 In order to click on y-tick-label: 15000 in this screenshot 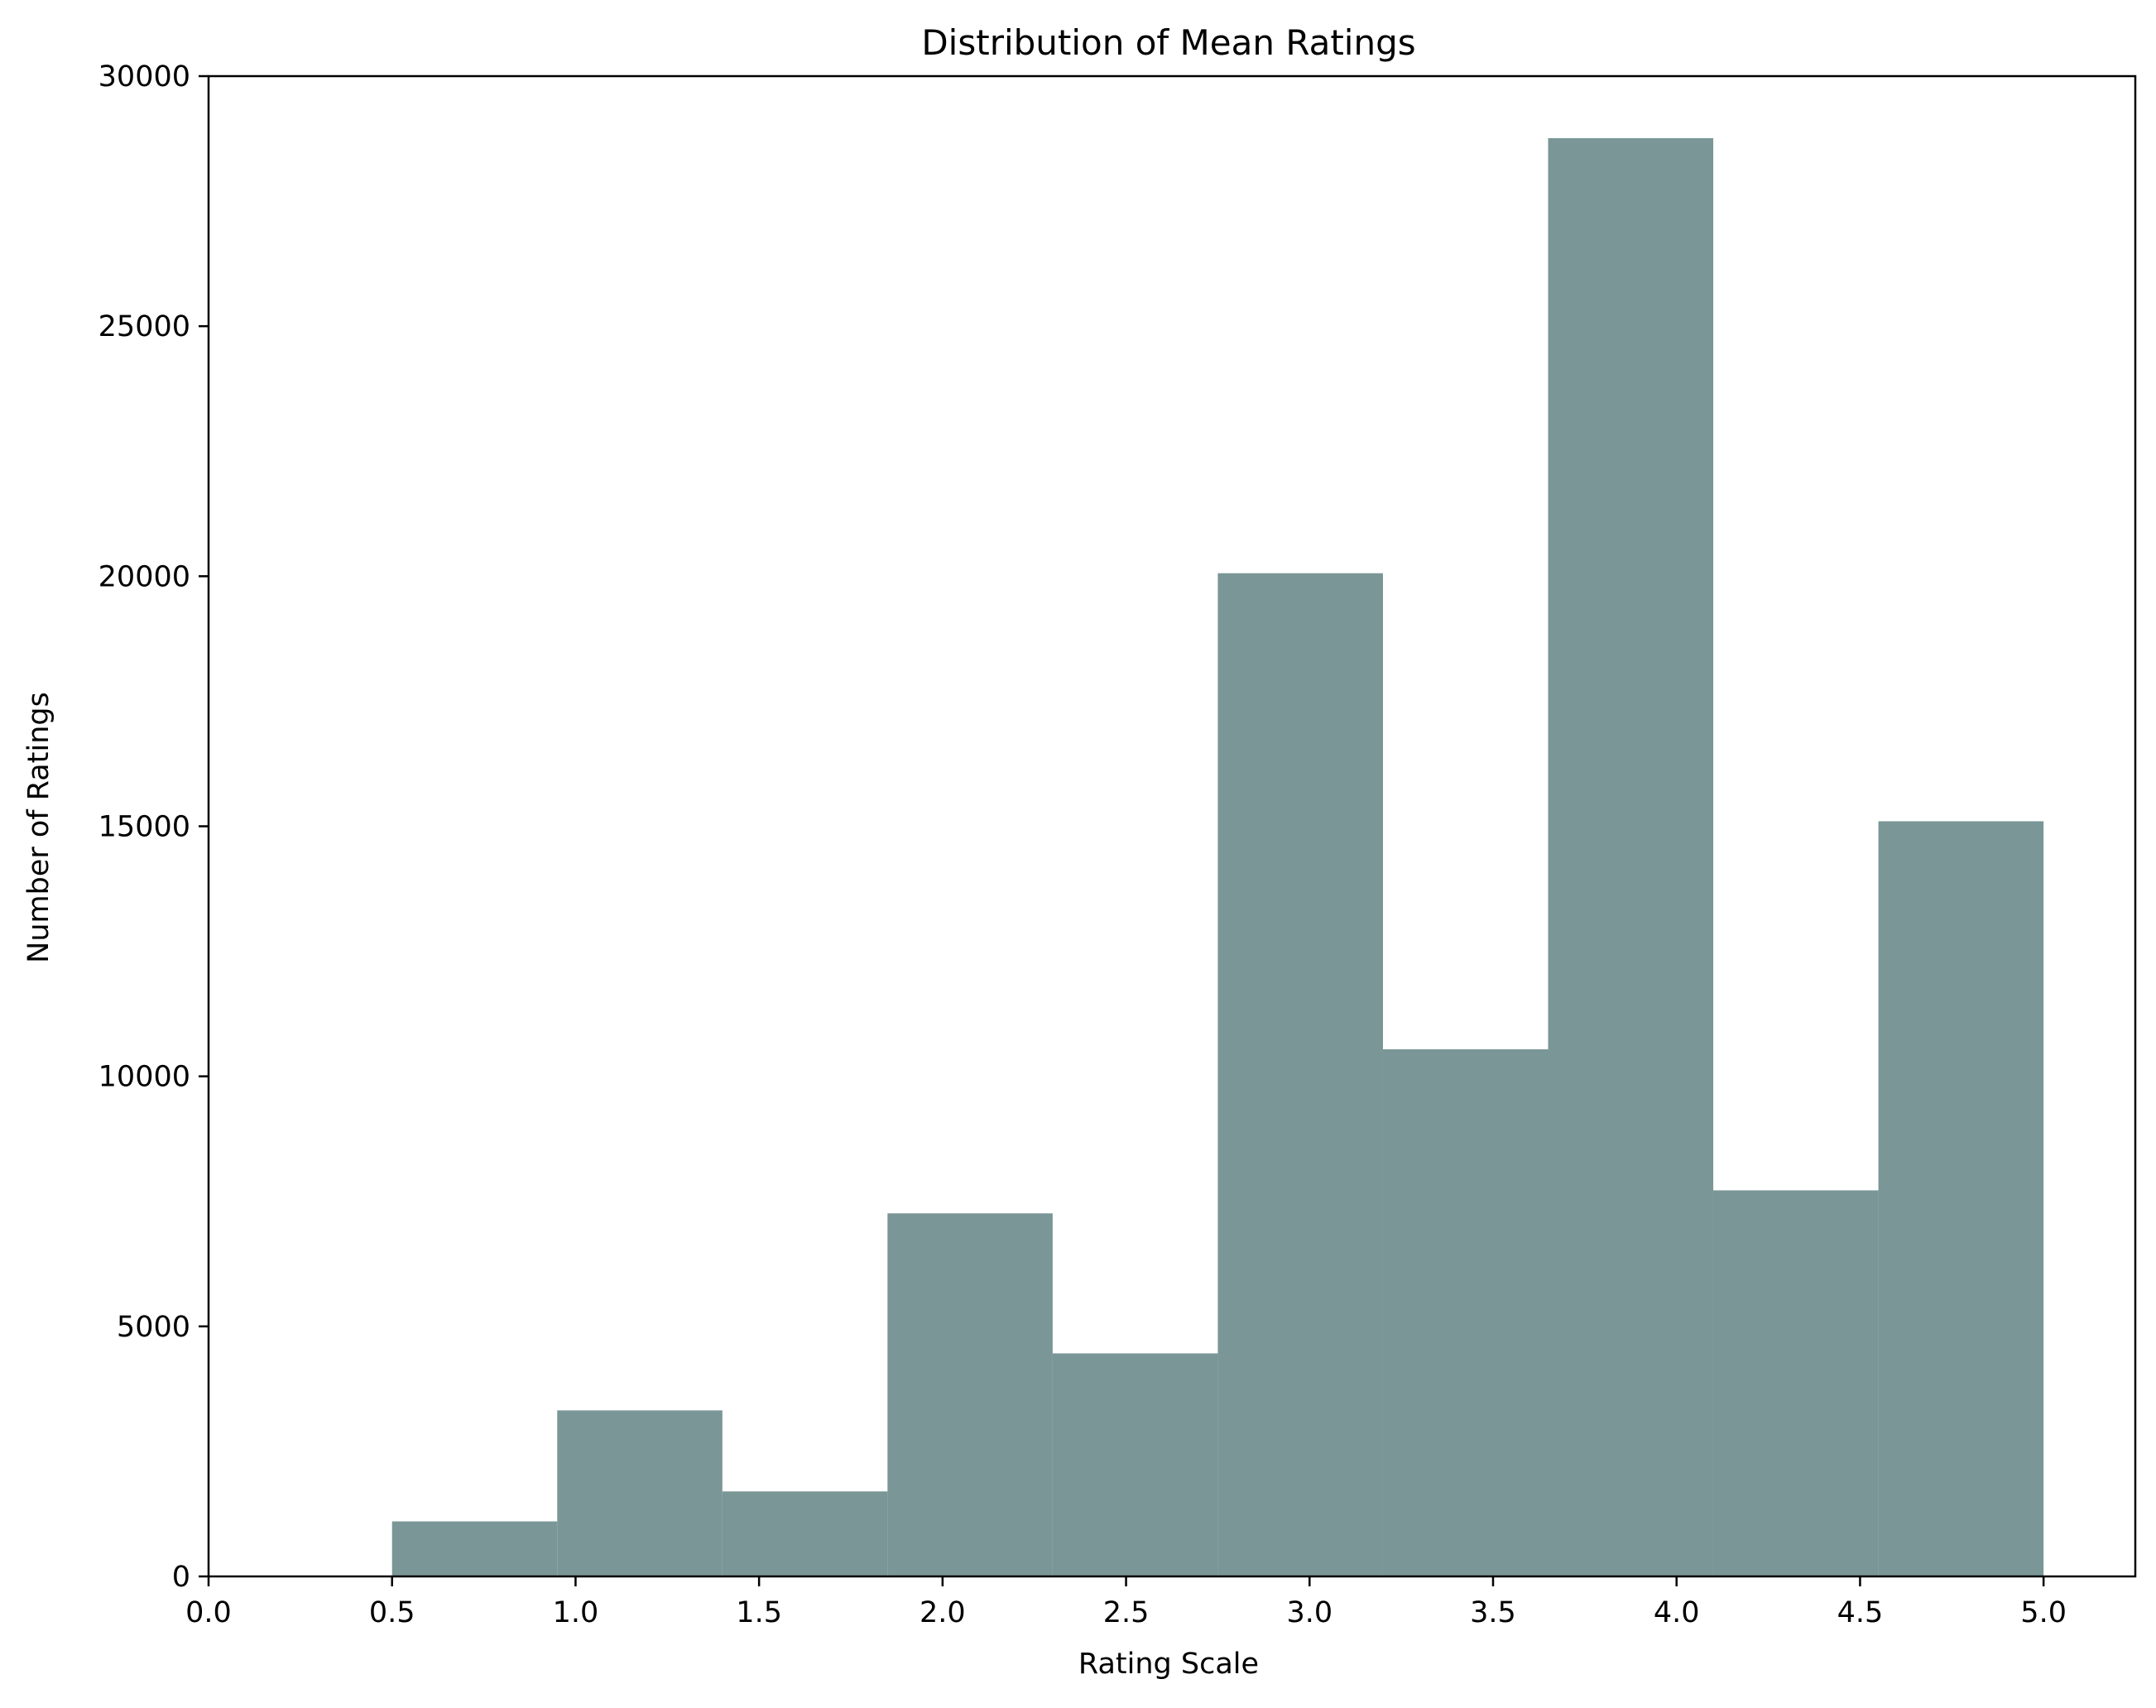, I will do `click(144, 827)`.